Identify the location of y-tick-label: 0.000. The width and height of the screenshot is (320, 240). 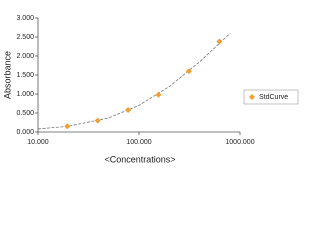
(25, 132).